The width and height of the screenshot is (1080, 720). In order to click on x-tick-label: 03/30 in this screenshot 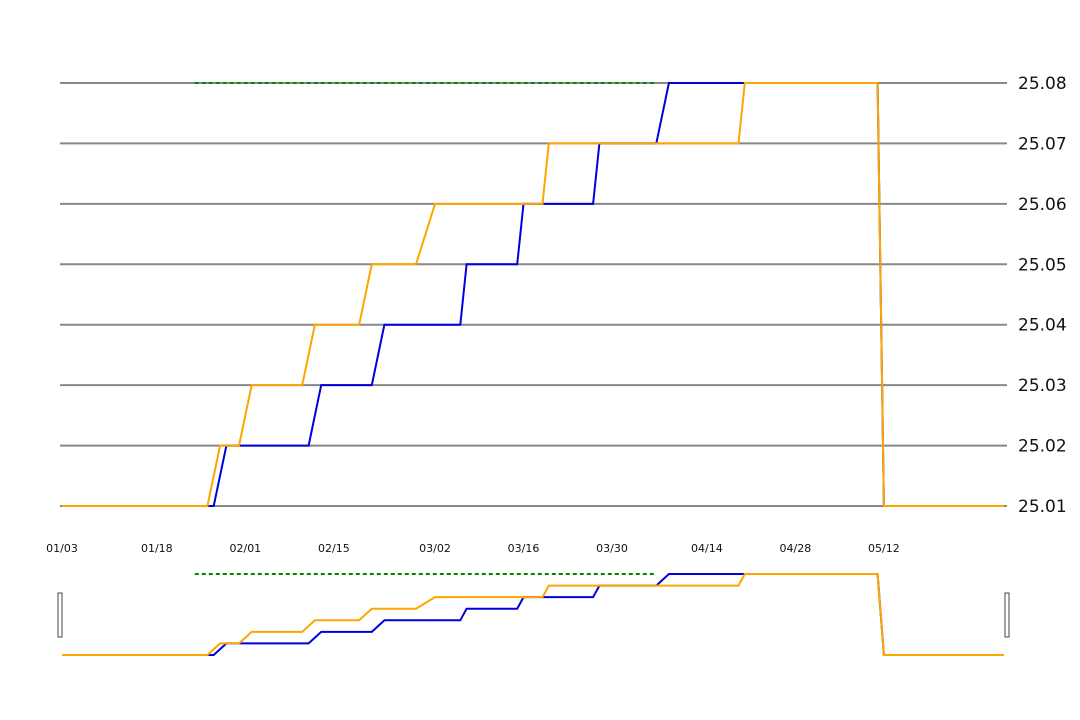, I will do `click(612, 548)`.